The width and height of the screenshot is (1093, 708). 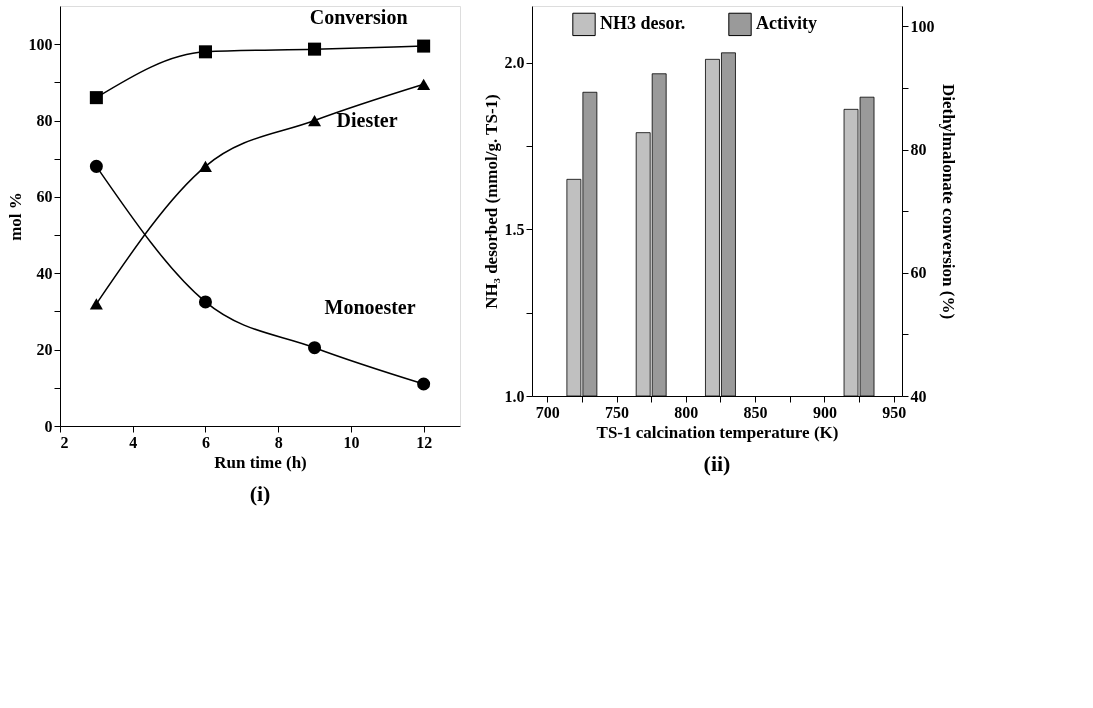 What do you see at coordinates (514, 396) in the screenshot?
I see `y-tick-label: 1.0` at bounding box center [514, 396].